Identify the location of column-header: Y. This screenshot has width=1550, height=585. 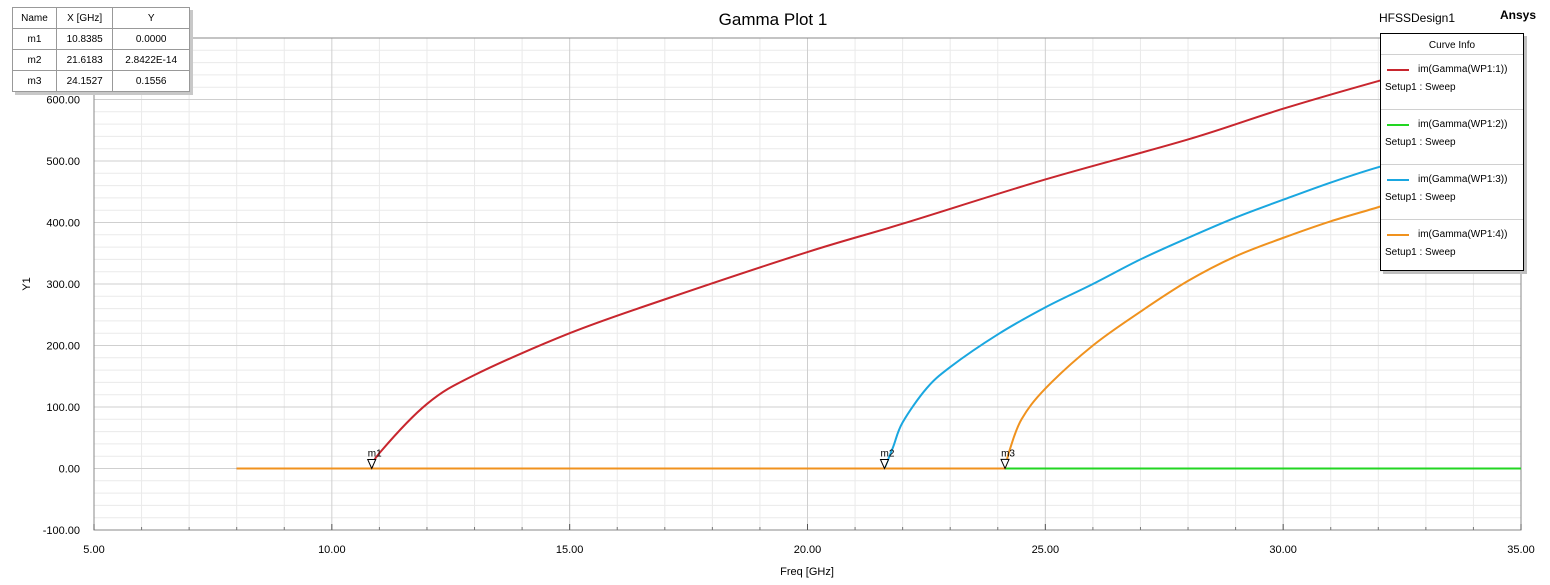
(151, 18).